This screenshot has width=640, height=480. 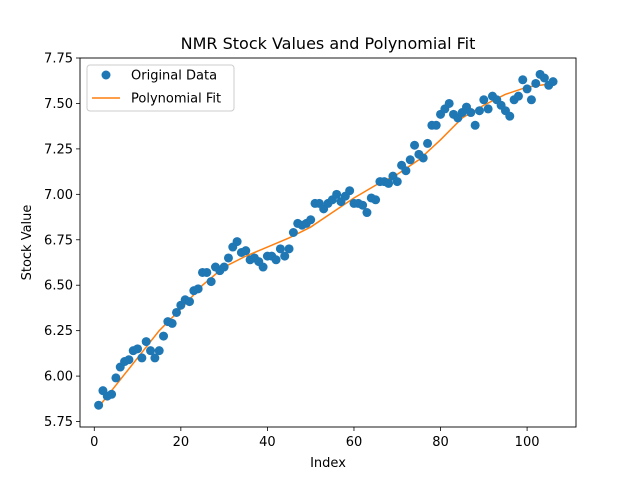 I want to click on y-tick-label: 7.00, so click(x=58, y=195).